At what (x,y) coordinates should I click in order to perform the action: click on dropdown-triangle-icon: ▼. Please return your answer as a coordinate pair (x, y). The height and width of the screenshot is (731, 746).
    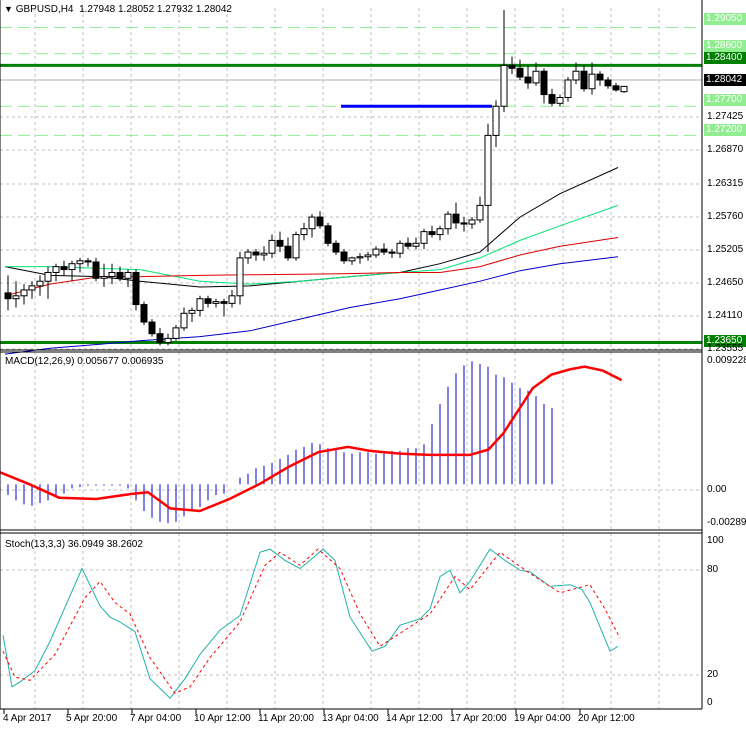
    Looking at the image, I should click on (8, 9).